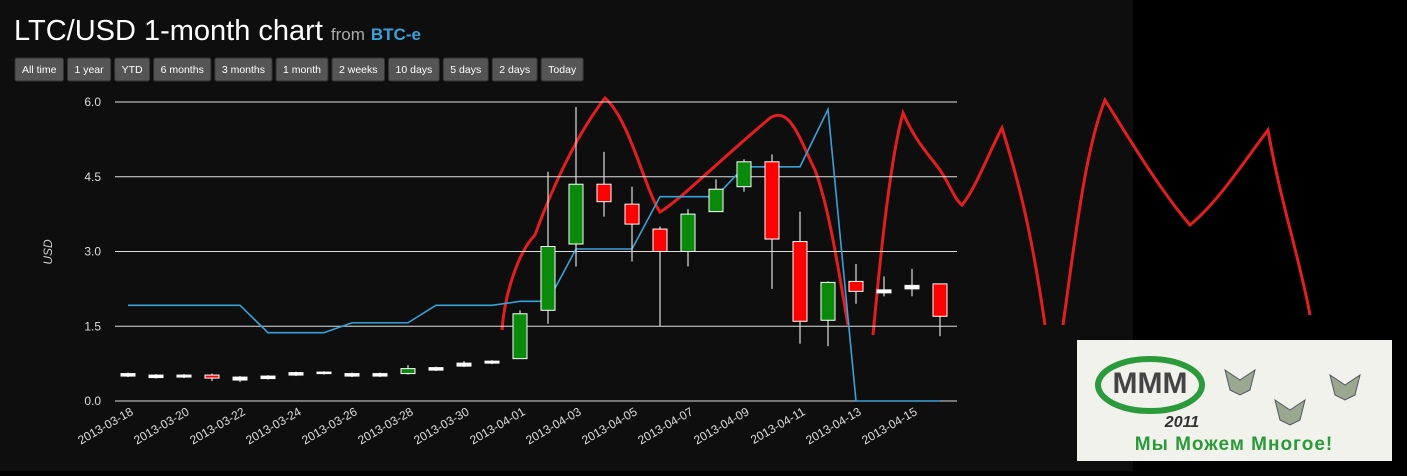 This screenshot has height=476, width=1407. I want to click on range-button: All time, so click(39, 69).